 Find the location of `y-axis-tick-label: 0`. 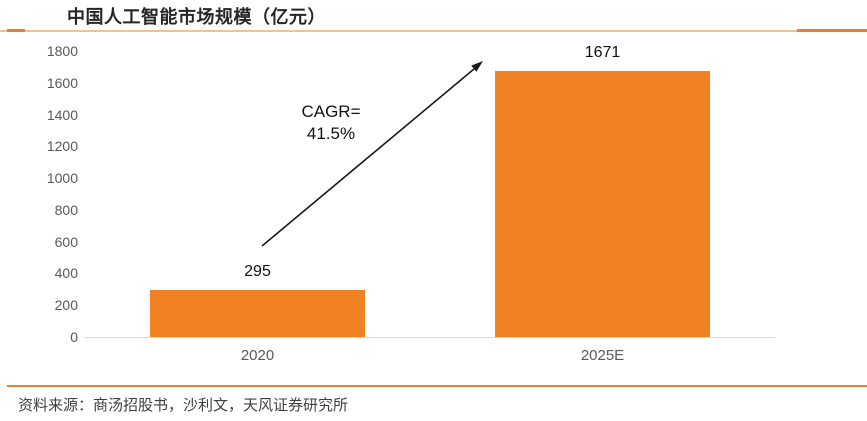

y-axis-tick-label: 0 is located at coordinates (74, 337).